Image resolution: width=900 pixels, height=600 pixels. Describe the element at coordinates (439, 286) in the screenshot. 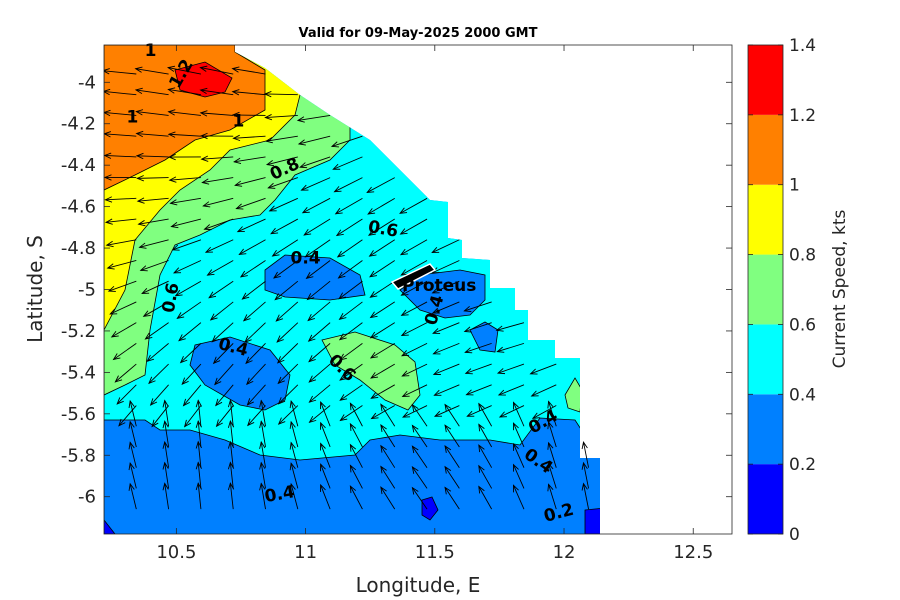

I see `station-label: Proteus` at that location.